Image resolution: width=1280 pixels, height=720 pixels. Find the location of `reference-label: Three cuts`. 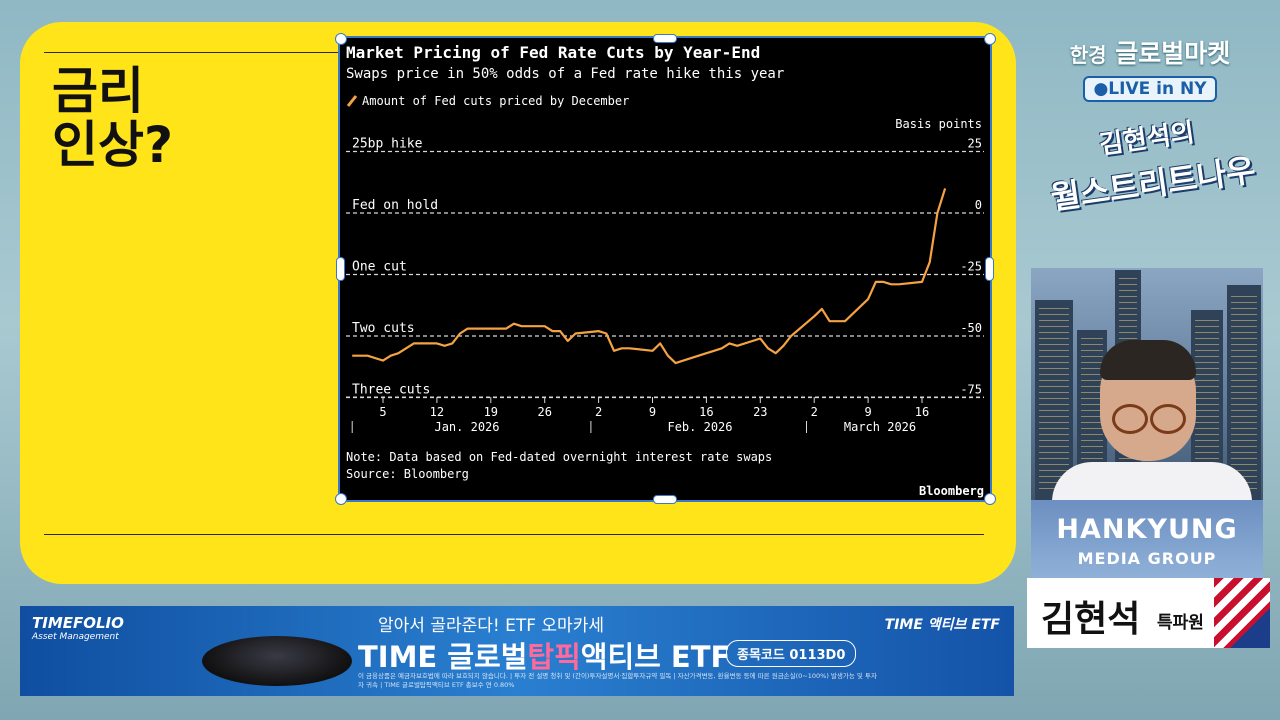

reference-label: Three cuts is located at coordinates (391, 390).